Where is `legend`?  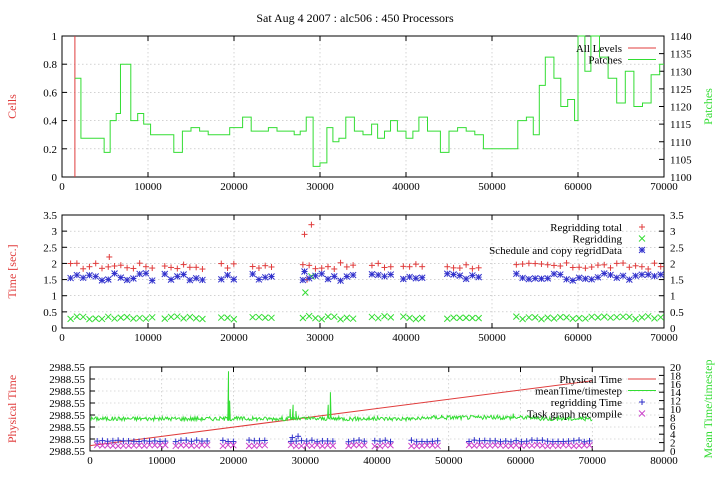 legend is located at coordinates (642, 239).